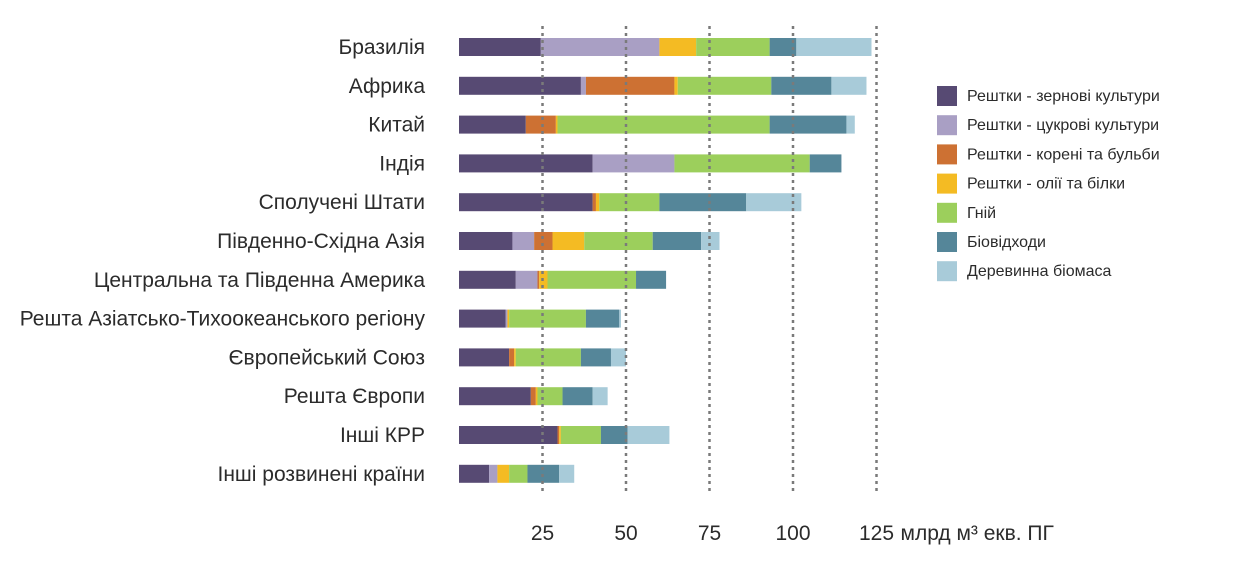 This screenshot has width=1255, height=574. What do you see at coordinates (402, 163) in the screenshot?
I see `category-label: Індія` at bounding box center [402, 163].